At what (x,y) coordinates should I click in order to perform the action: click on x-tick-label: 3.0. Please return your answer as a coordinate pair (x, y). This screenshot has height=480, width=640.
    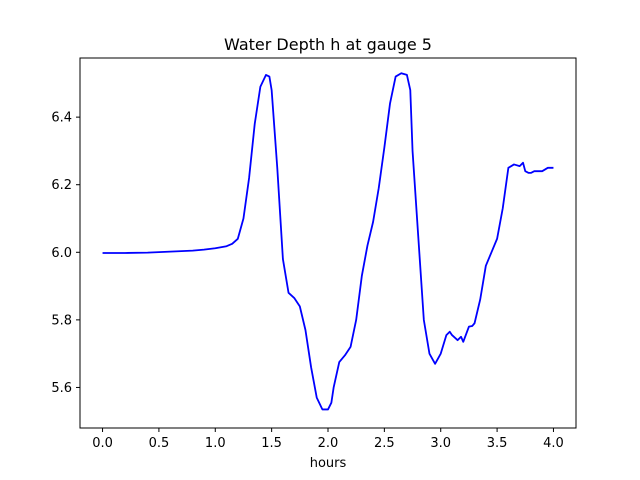
    Looking at the image, I should click on (440, 443).